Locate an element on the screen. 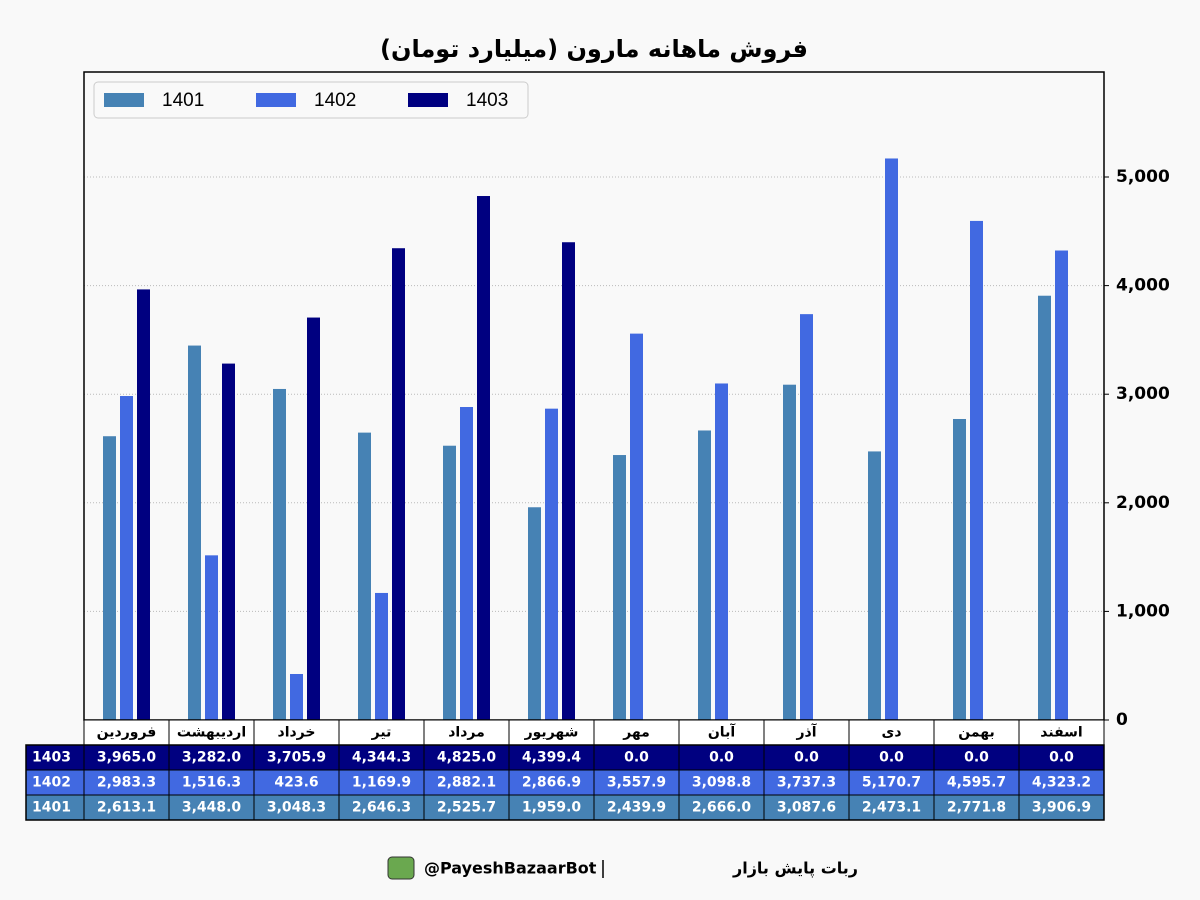 The height and width of the screenshot is (900, 1200). table-value: 2,646.3 is located at coordinates (381, 808).